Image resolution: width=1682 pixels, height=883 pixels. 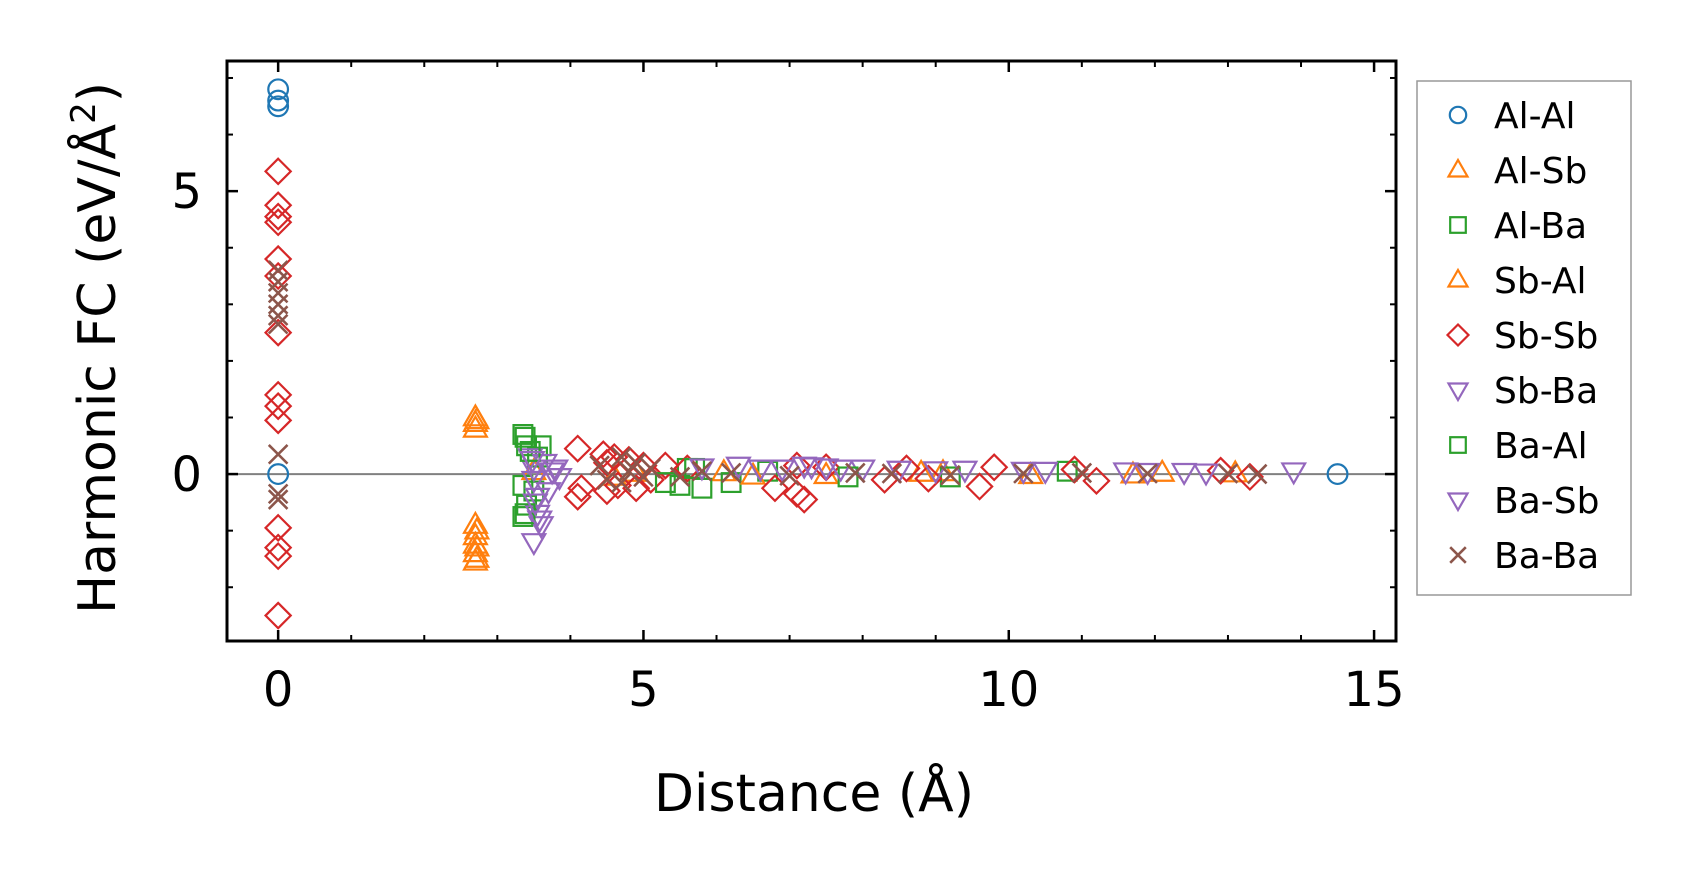 I want to click on legend-item-ba-ba: Ba-Ba, so click(x=1524, y=556).